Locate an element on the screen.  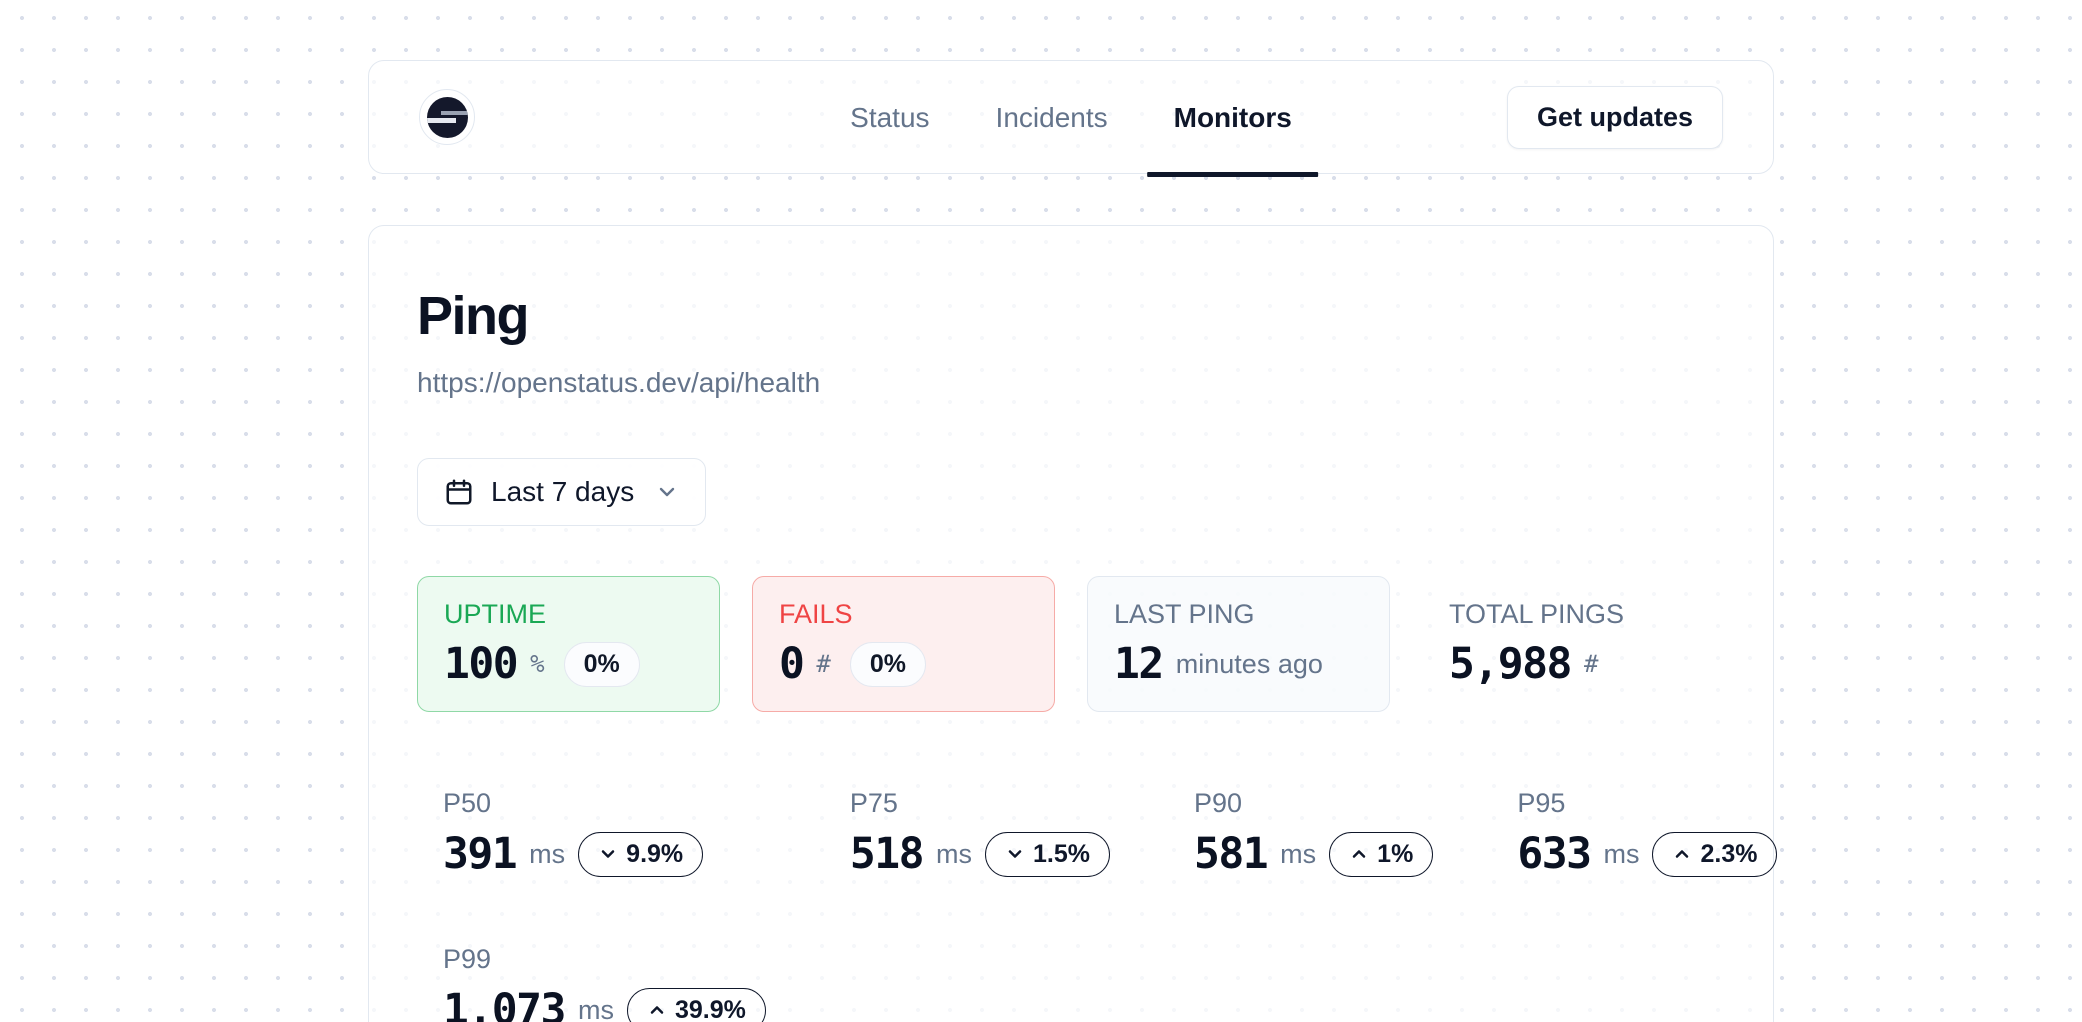
stat-value-row: 12 minutes ago is located at coordinates (1238, 664).